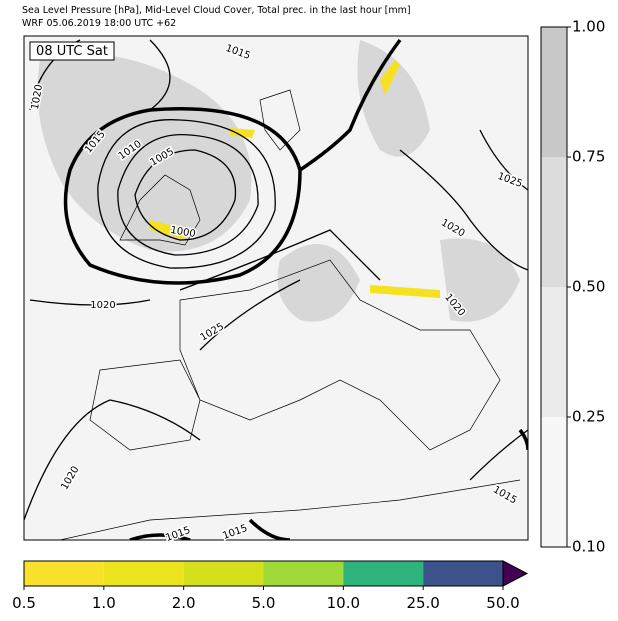  I want to click on colorbar-tick-label: 2.0, so click(184, 603).